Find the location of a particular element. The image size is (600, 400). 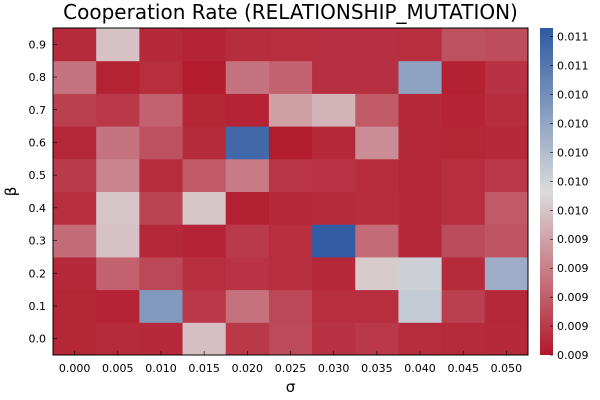

y-tick-label: 0.9 is located at coordinates (38, 44).